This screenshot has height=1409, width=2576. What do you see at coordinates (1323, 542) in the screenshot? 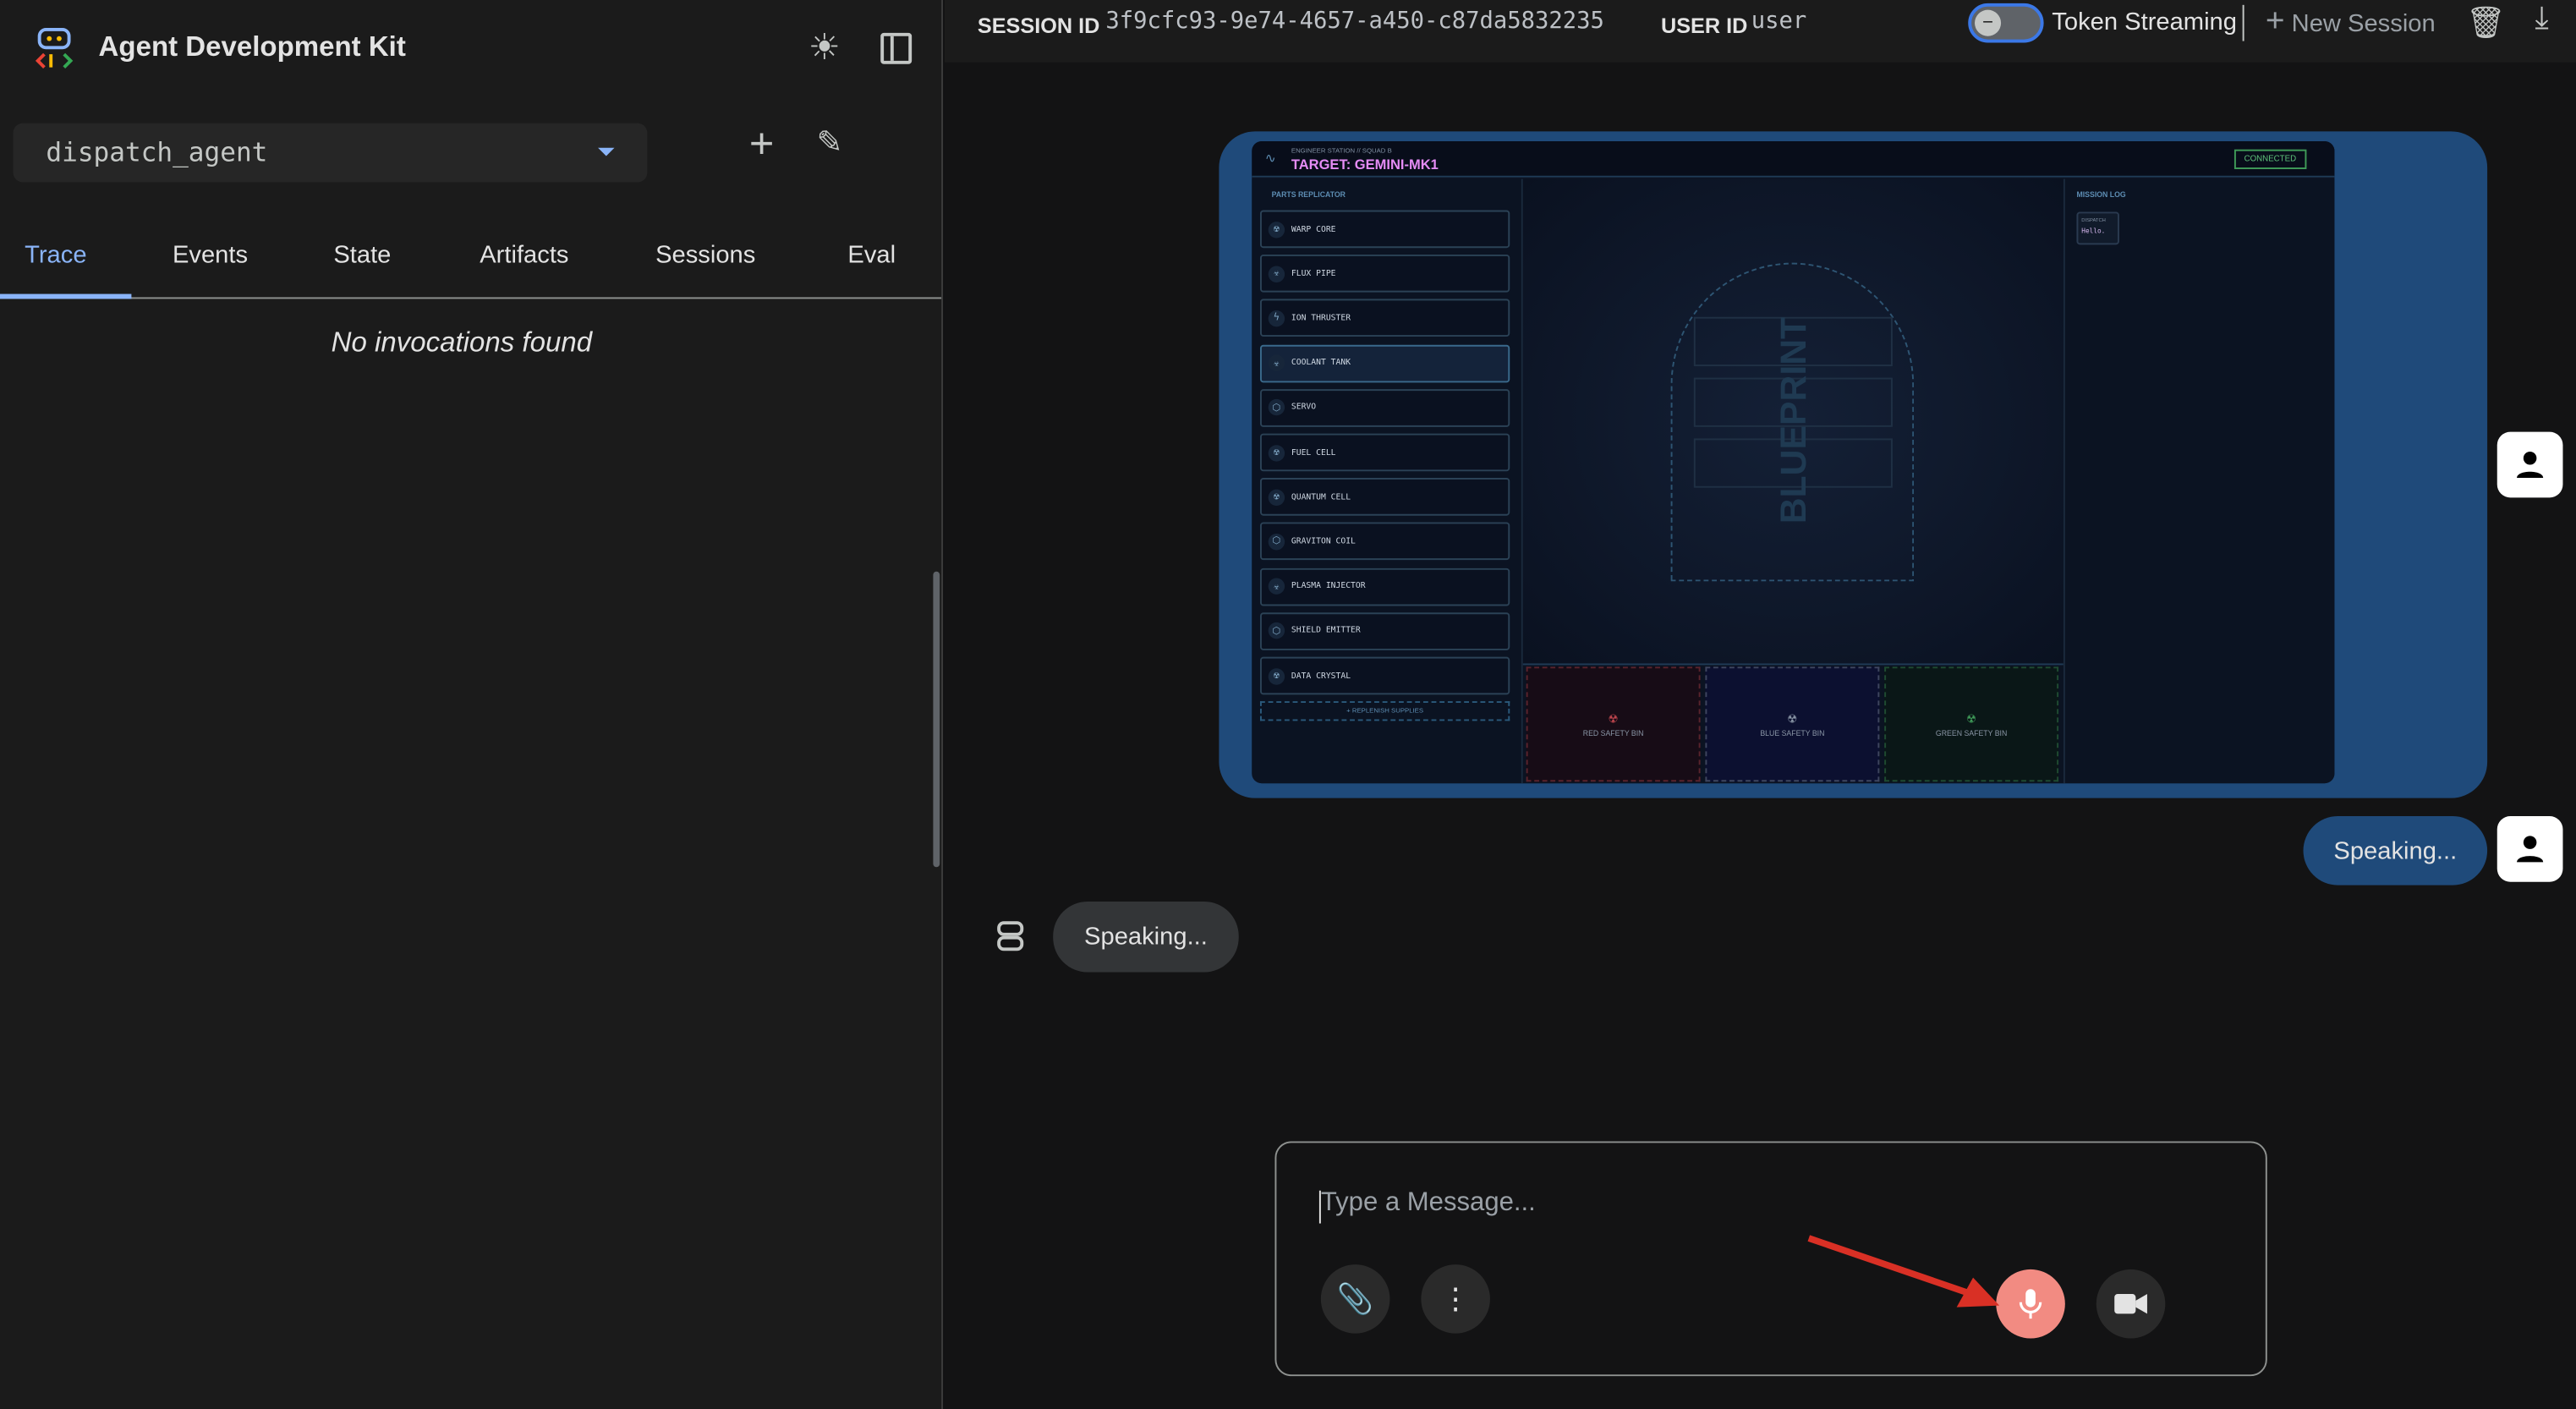
I see `part-label: GRAVITON COIL` at bounding box center [1323, 542].